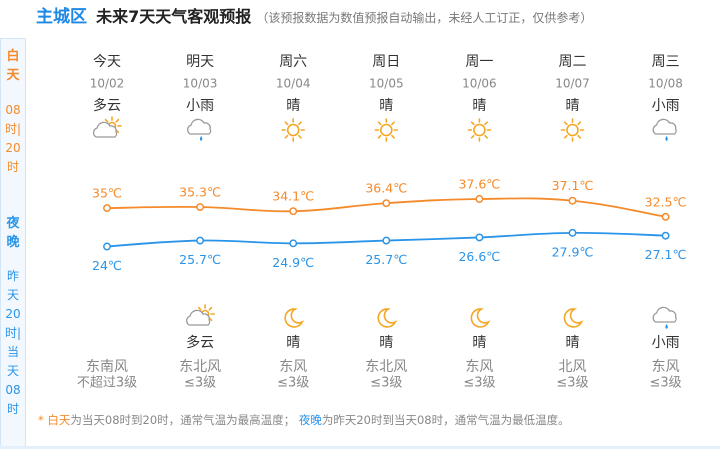  What do you see at coordinates (174, 16) in the screenshot?
I see `subtitle: 未来7天天气客观预报` at bounding box center [174, 16].